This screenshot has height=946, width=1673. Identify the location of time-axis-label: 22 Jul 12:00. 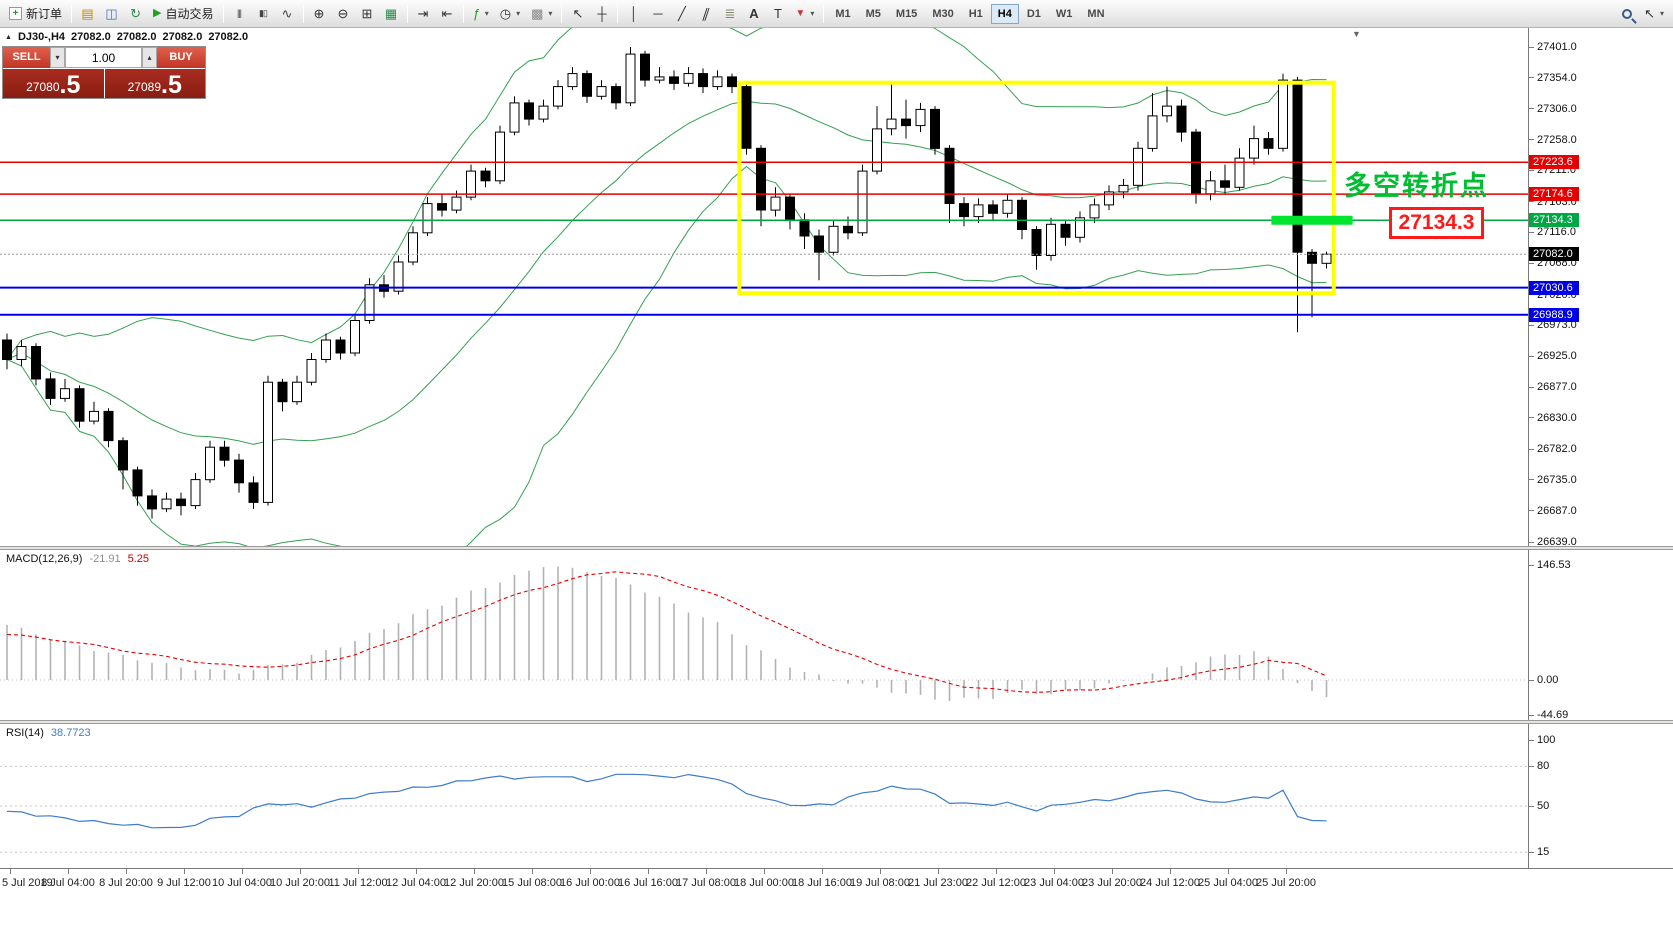
(996, 883).